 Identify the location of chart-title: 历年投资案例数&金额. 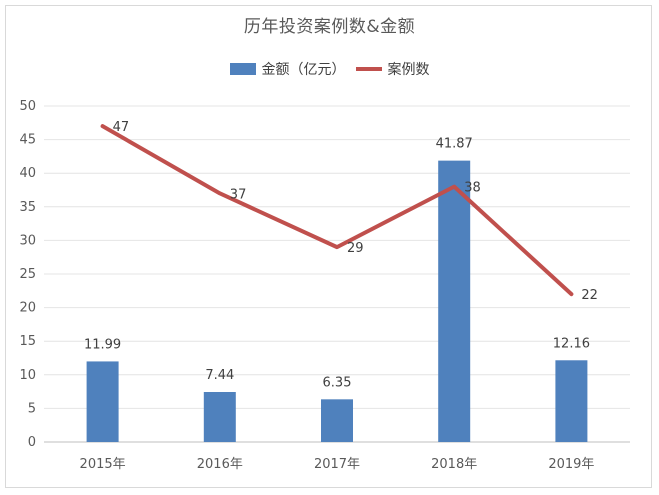
(329, 27).